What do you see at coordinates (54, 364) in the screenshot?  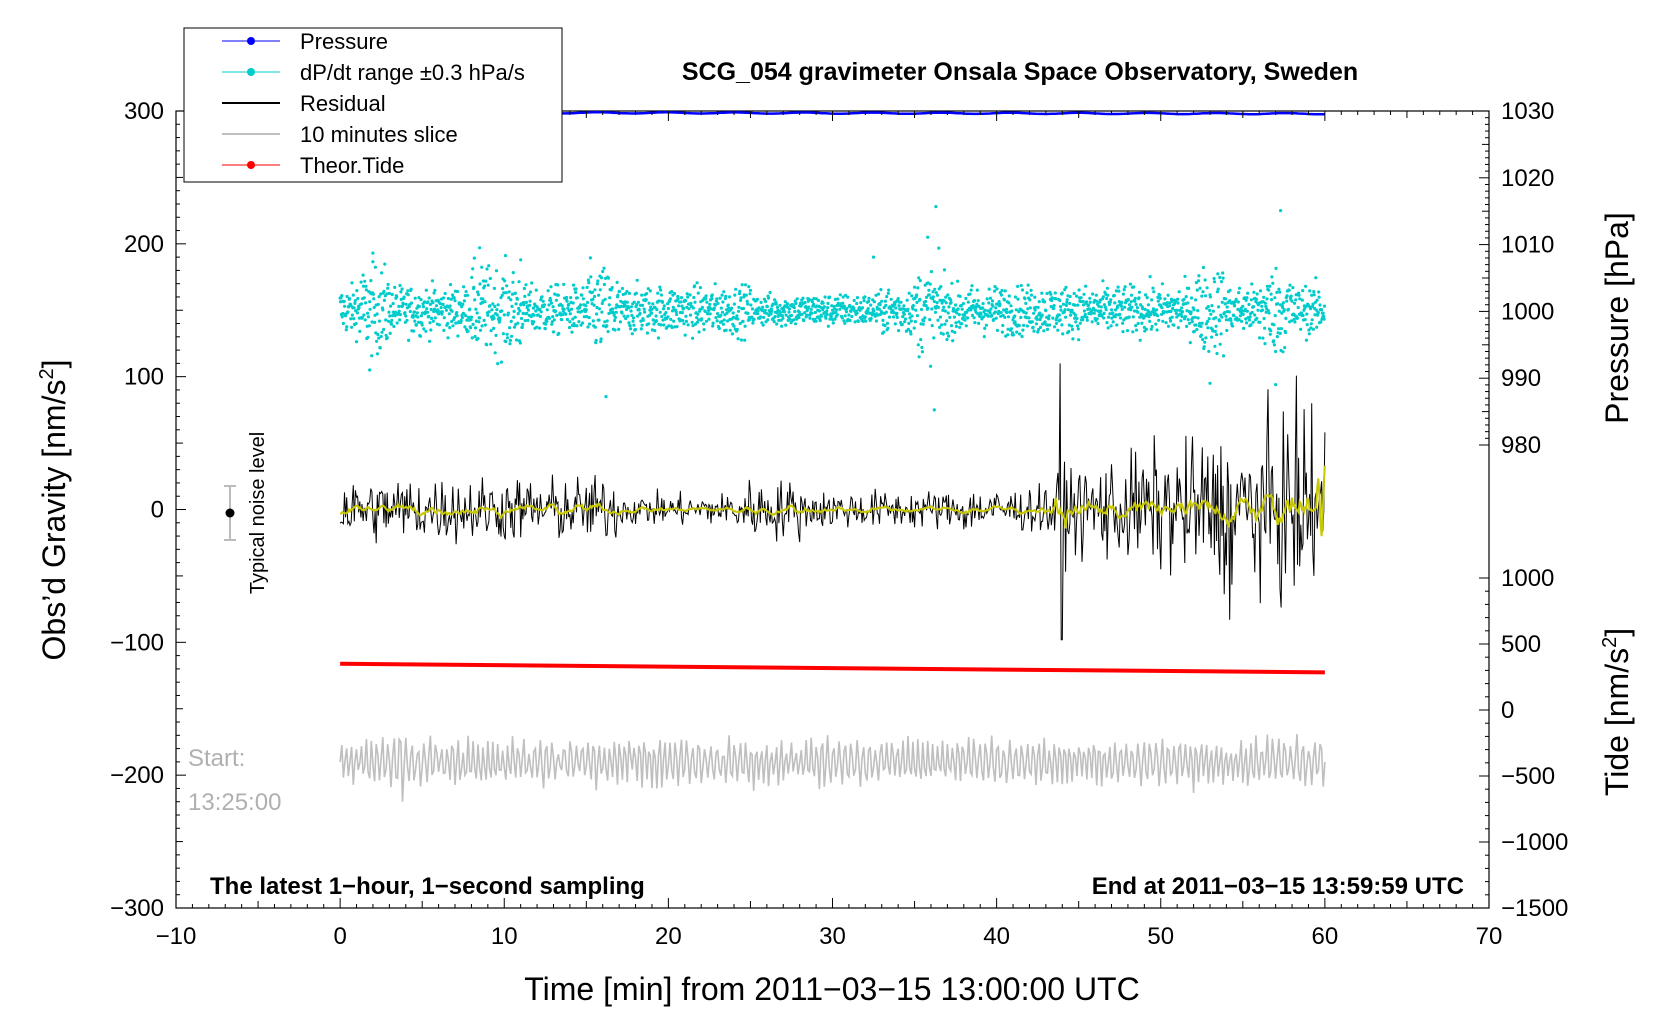 I see `y-axis-label-left-end: ]` at bounding box center [54, 364].